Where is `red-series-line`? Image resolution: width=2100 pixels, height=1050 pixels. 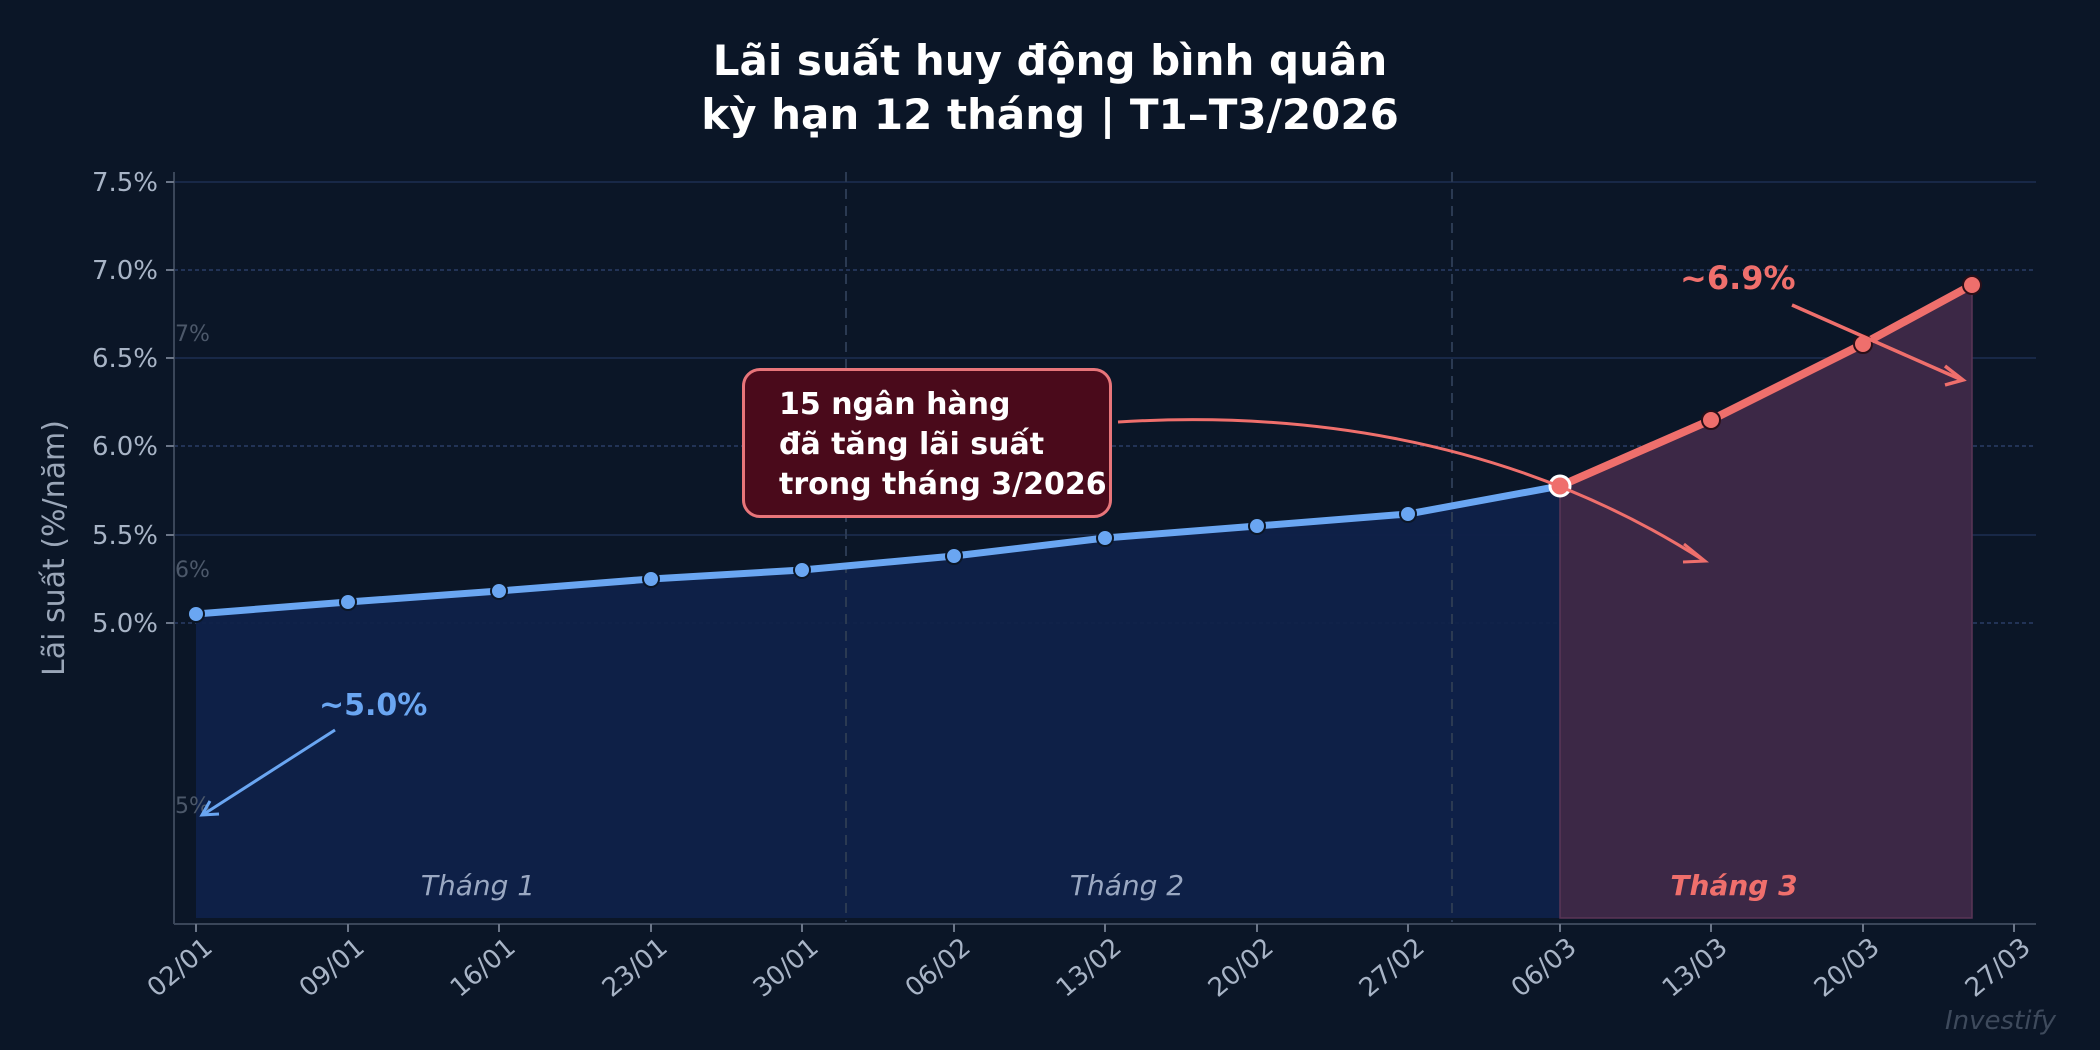
red-series-line is located at coordinates (1766, 385).